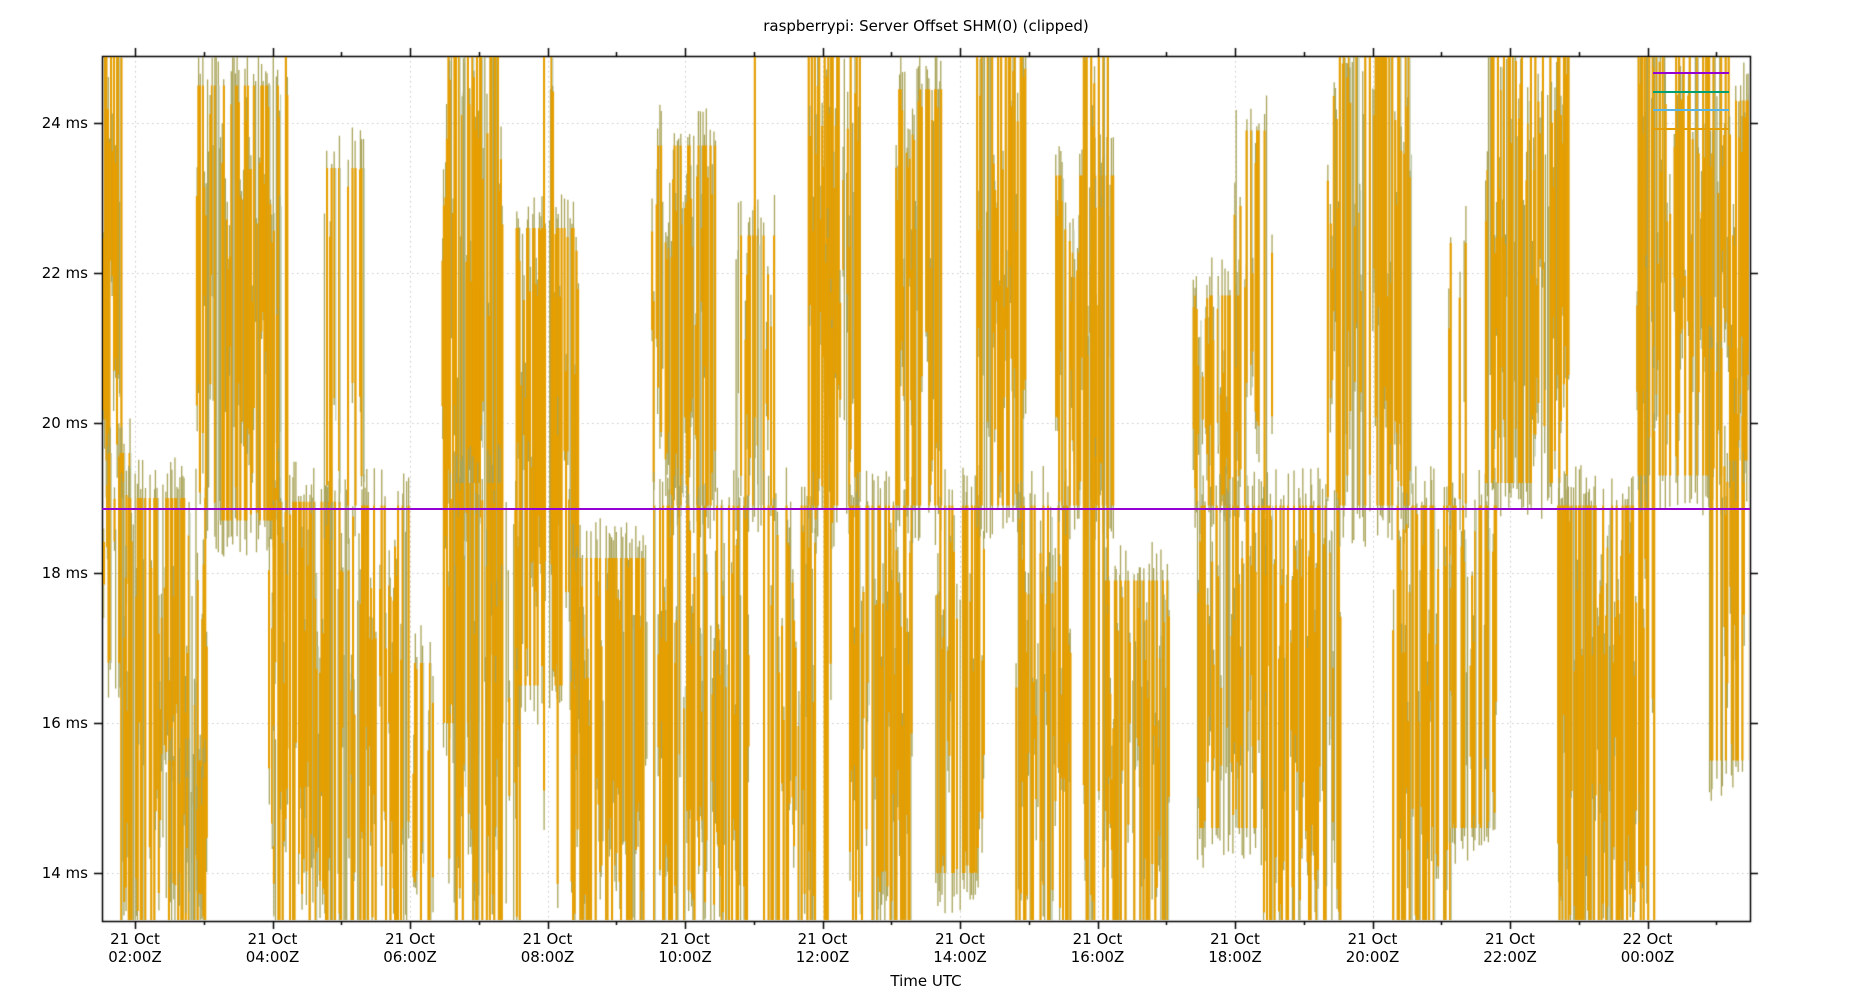 The width and height of the screenshot is (1850, 1000). I want to click on x-tick-label: 22 Oct 00:00Z, so click(1647, 948).